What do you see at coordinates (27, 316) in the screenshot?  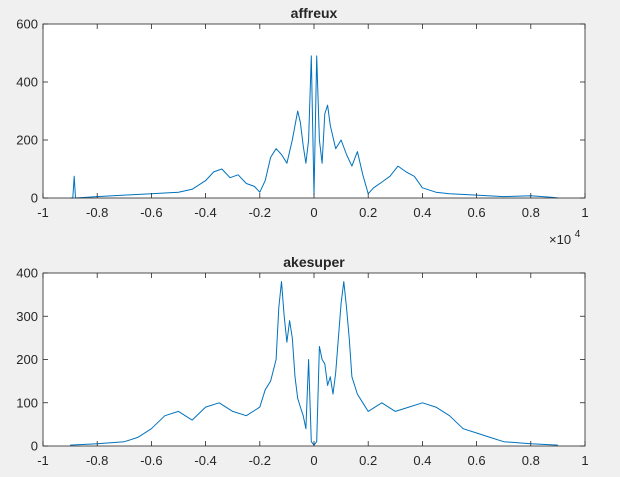 I see `y-tick-label: 300` at bounding box center [27, 316].